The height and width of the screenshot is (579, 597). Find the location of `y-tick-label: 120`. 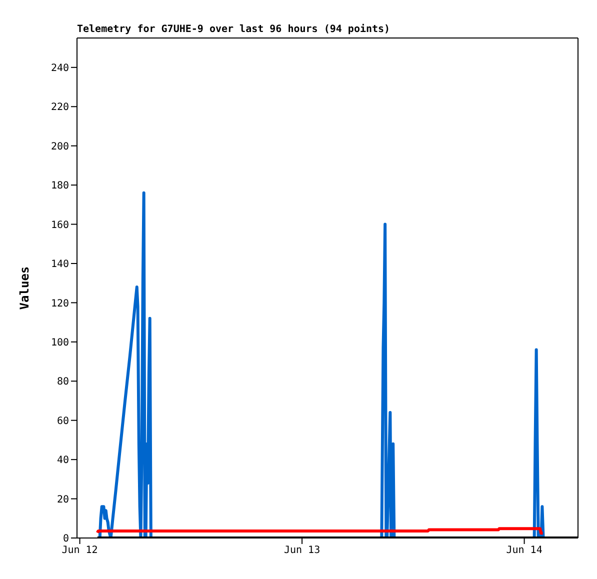

y-tick-label: 120 is located at coordinates (59, 304).